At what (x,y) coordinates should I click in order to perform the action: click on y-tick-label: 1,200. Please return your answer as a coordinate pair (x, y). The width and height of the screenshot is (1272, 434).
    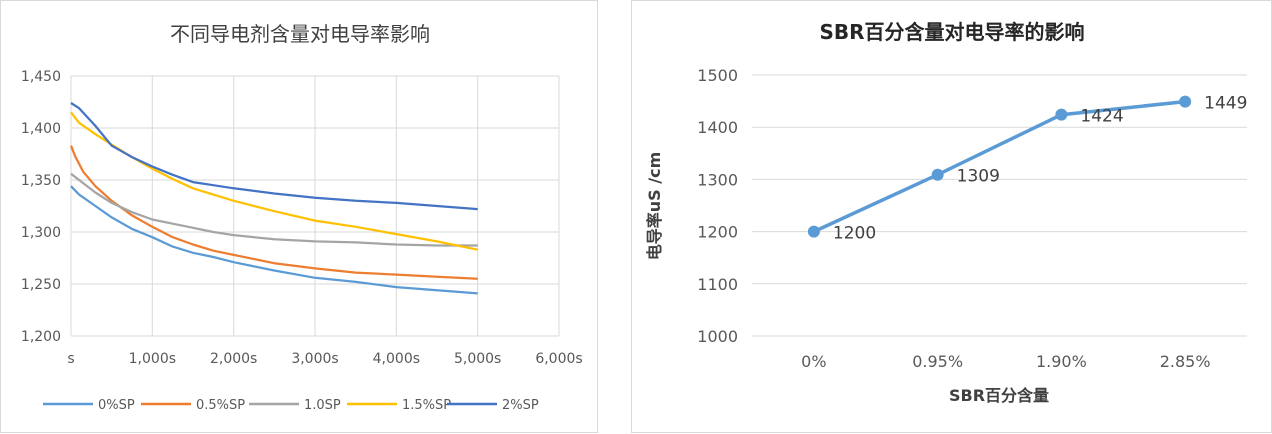
    Looking at the image, I should click on (41, 337).